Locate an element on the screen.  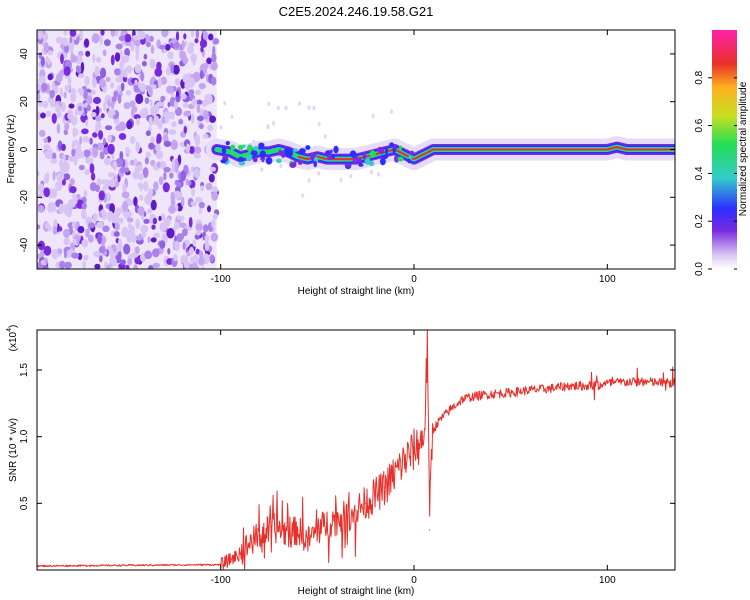
snr-ytick-label: 0.5 is located at coordinates (24, 503).